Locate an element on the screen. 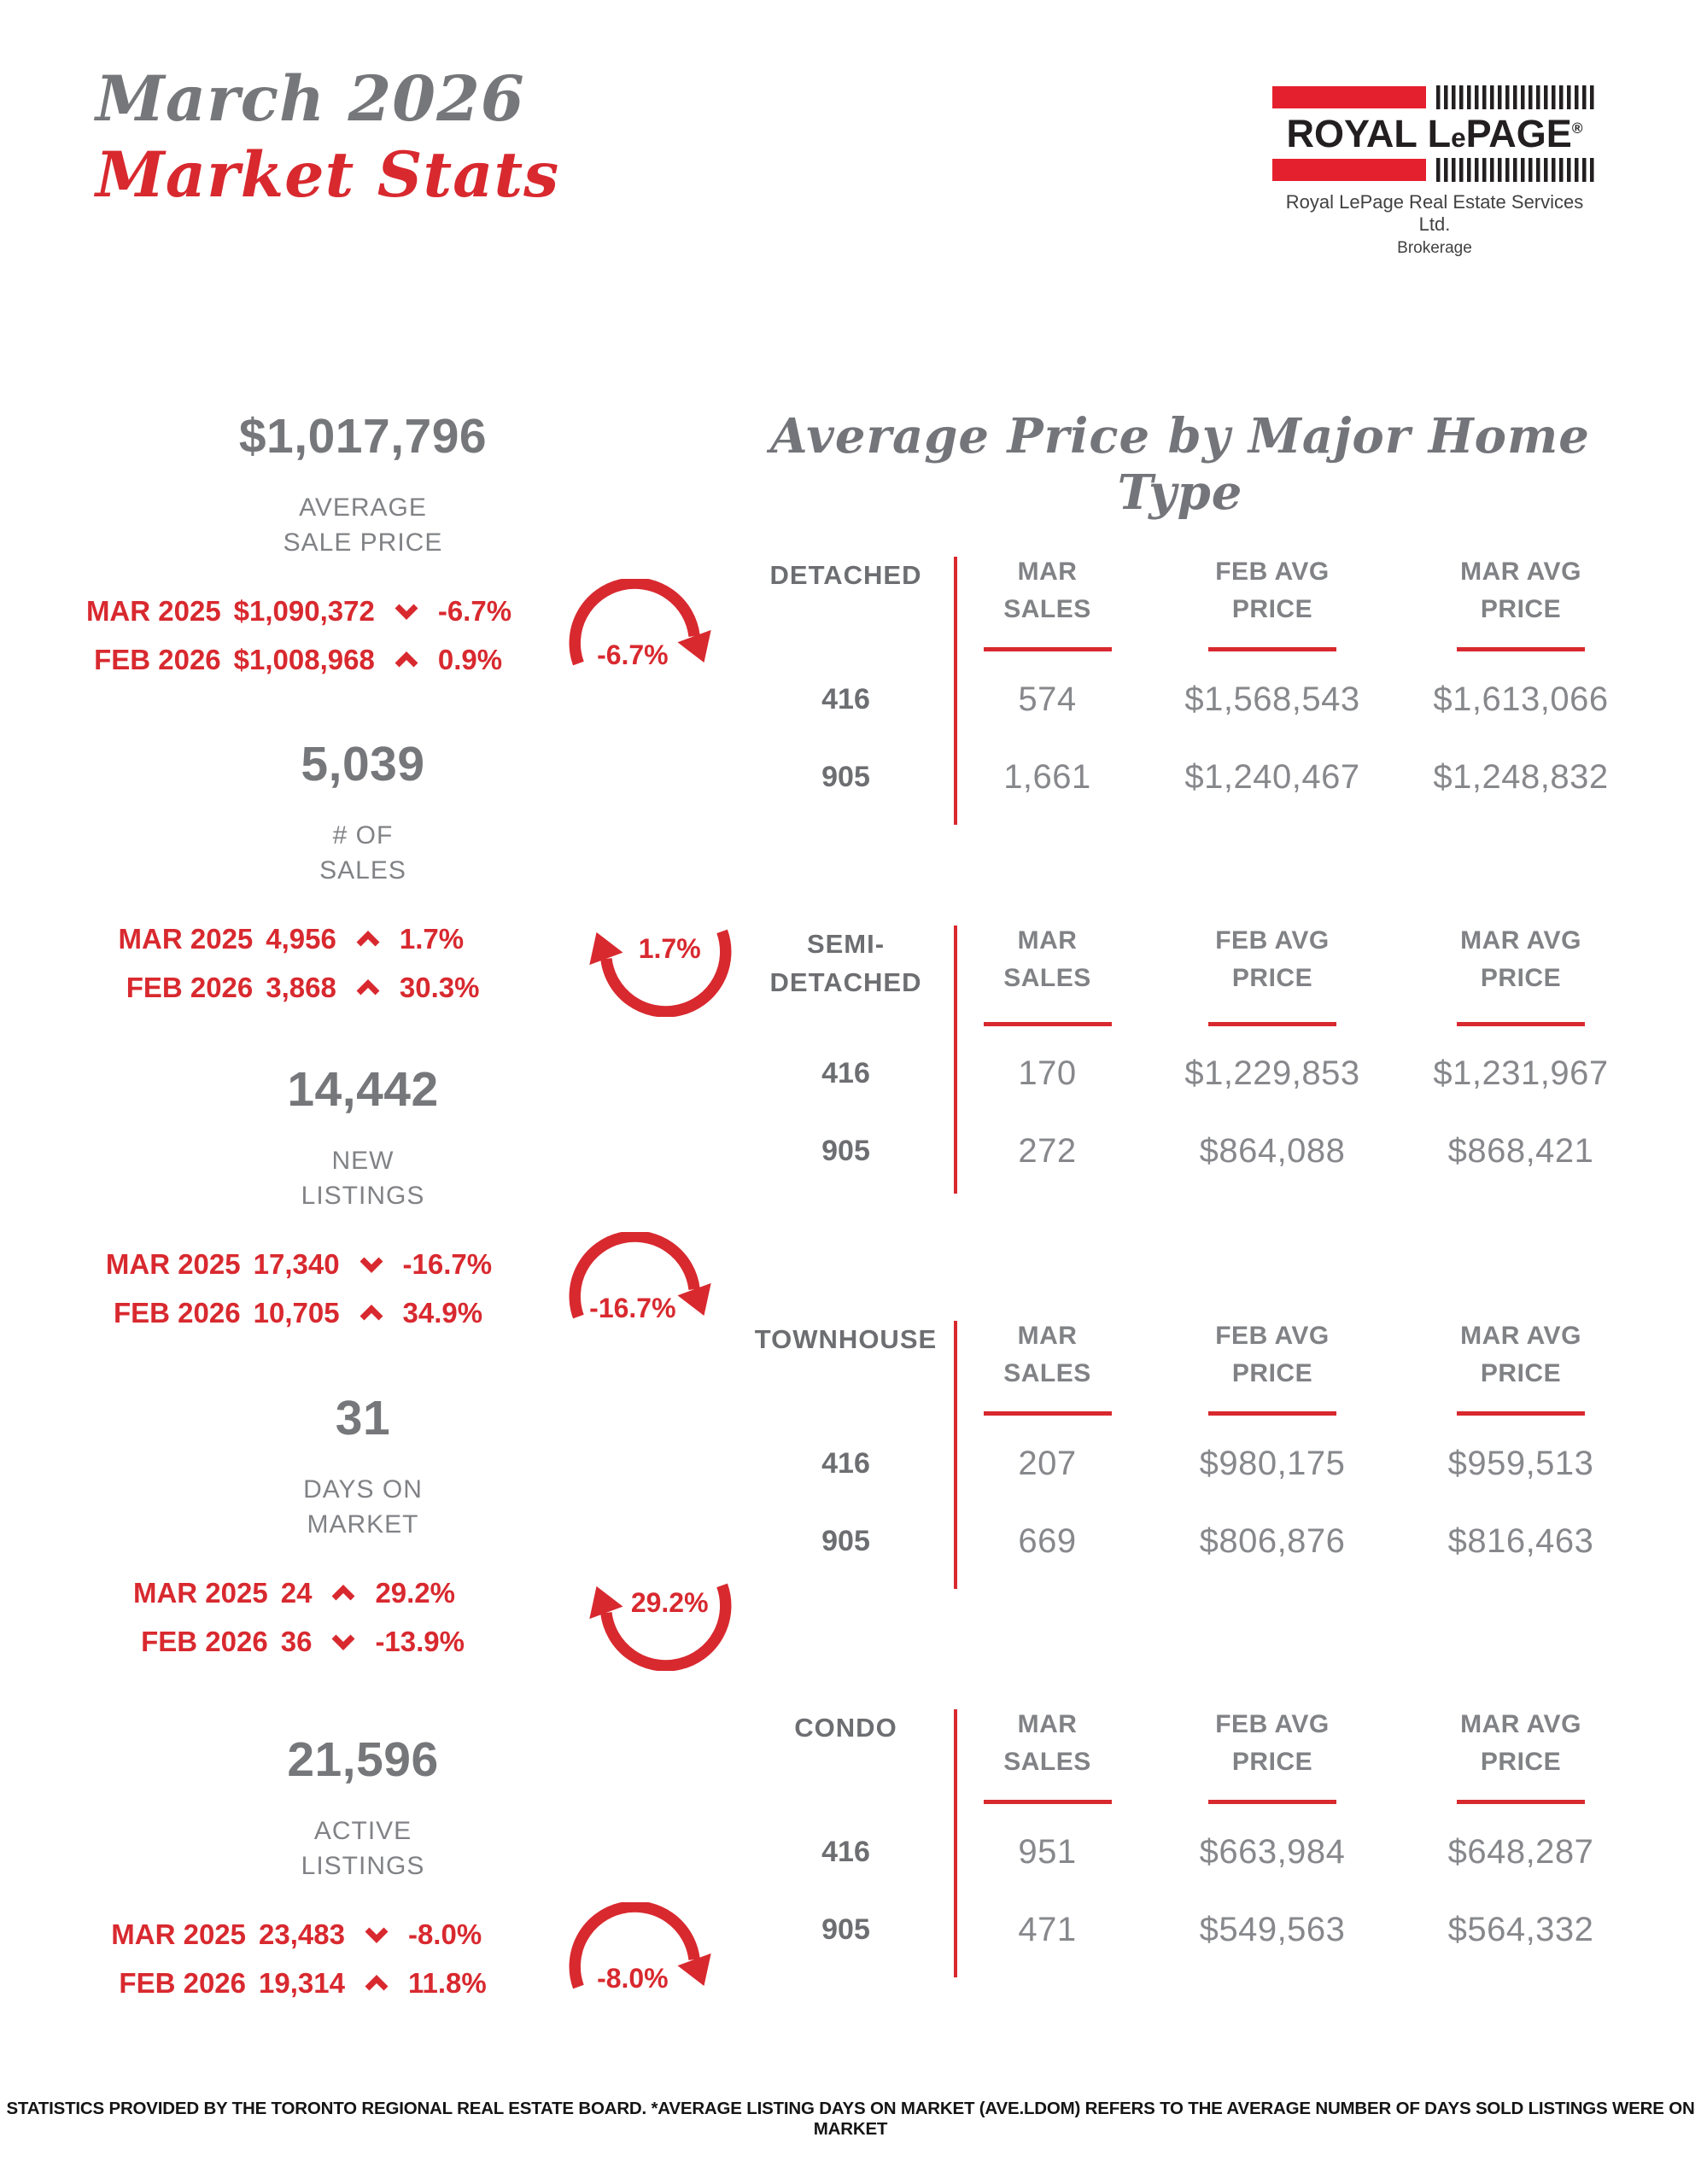 This screenshot has height=2184, width=1701. comparison-value: 10,705 is located at coordinates (296, 1312).